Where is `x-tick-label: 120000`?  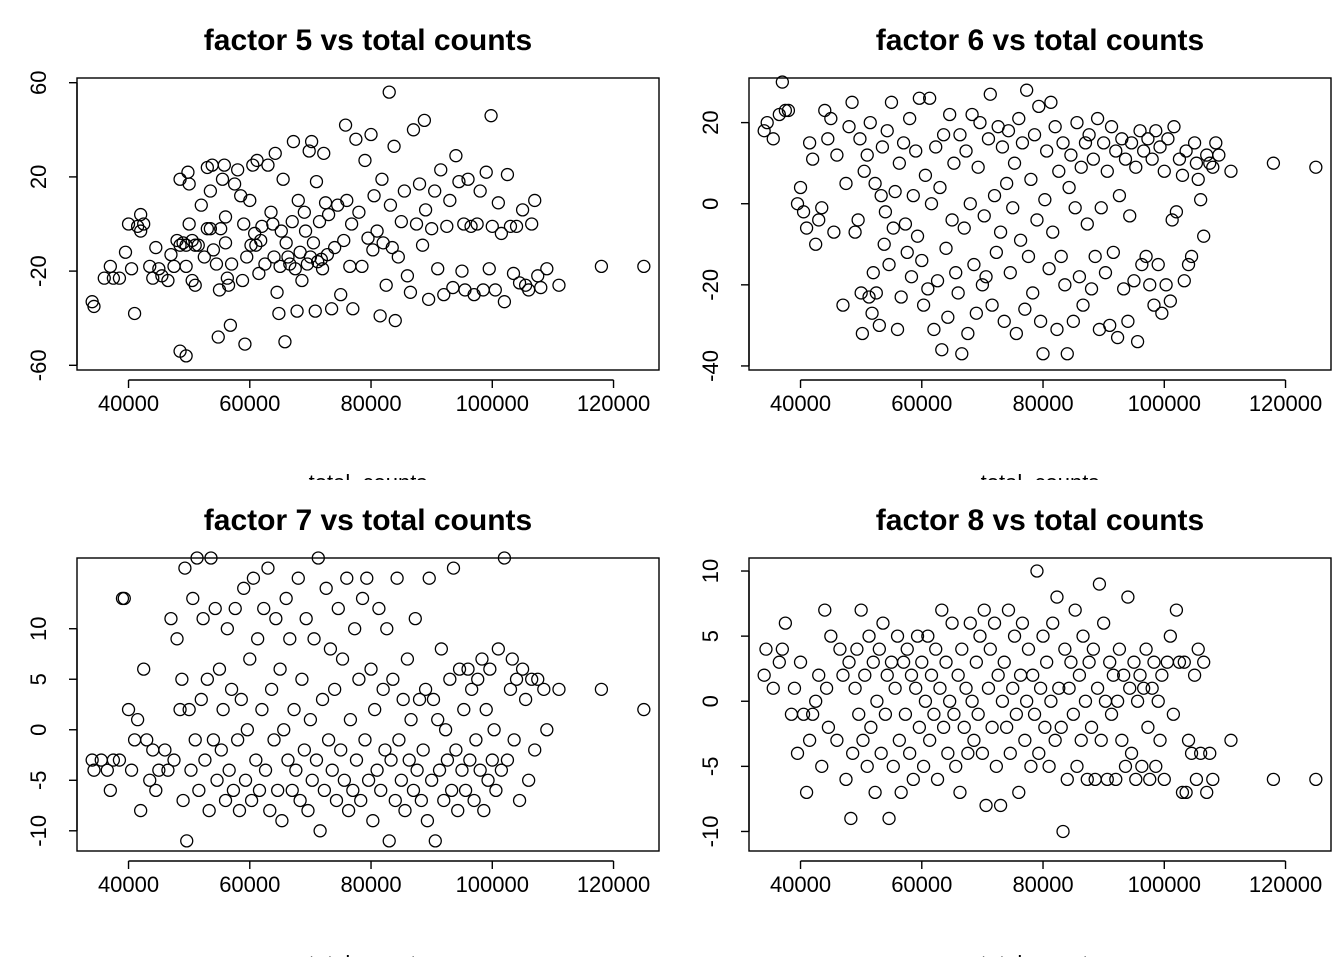
x-tick-label: 120000 is located at coordinates (613, 884).